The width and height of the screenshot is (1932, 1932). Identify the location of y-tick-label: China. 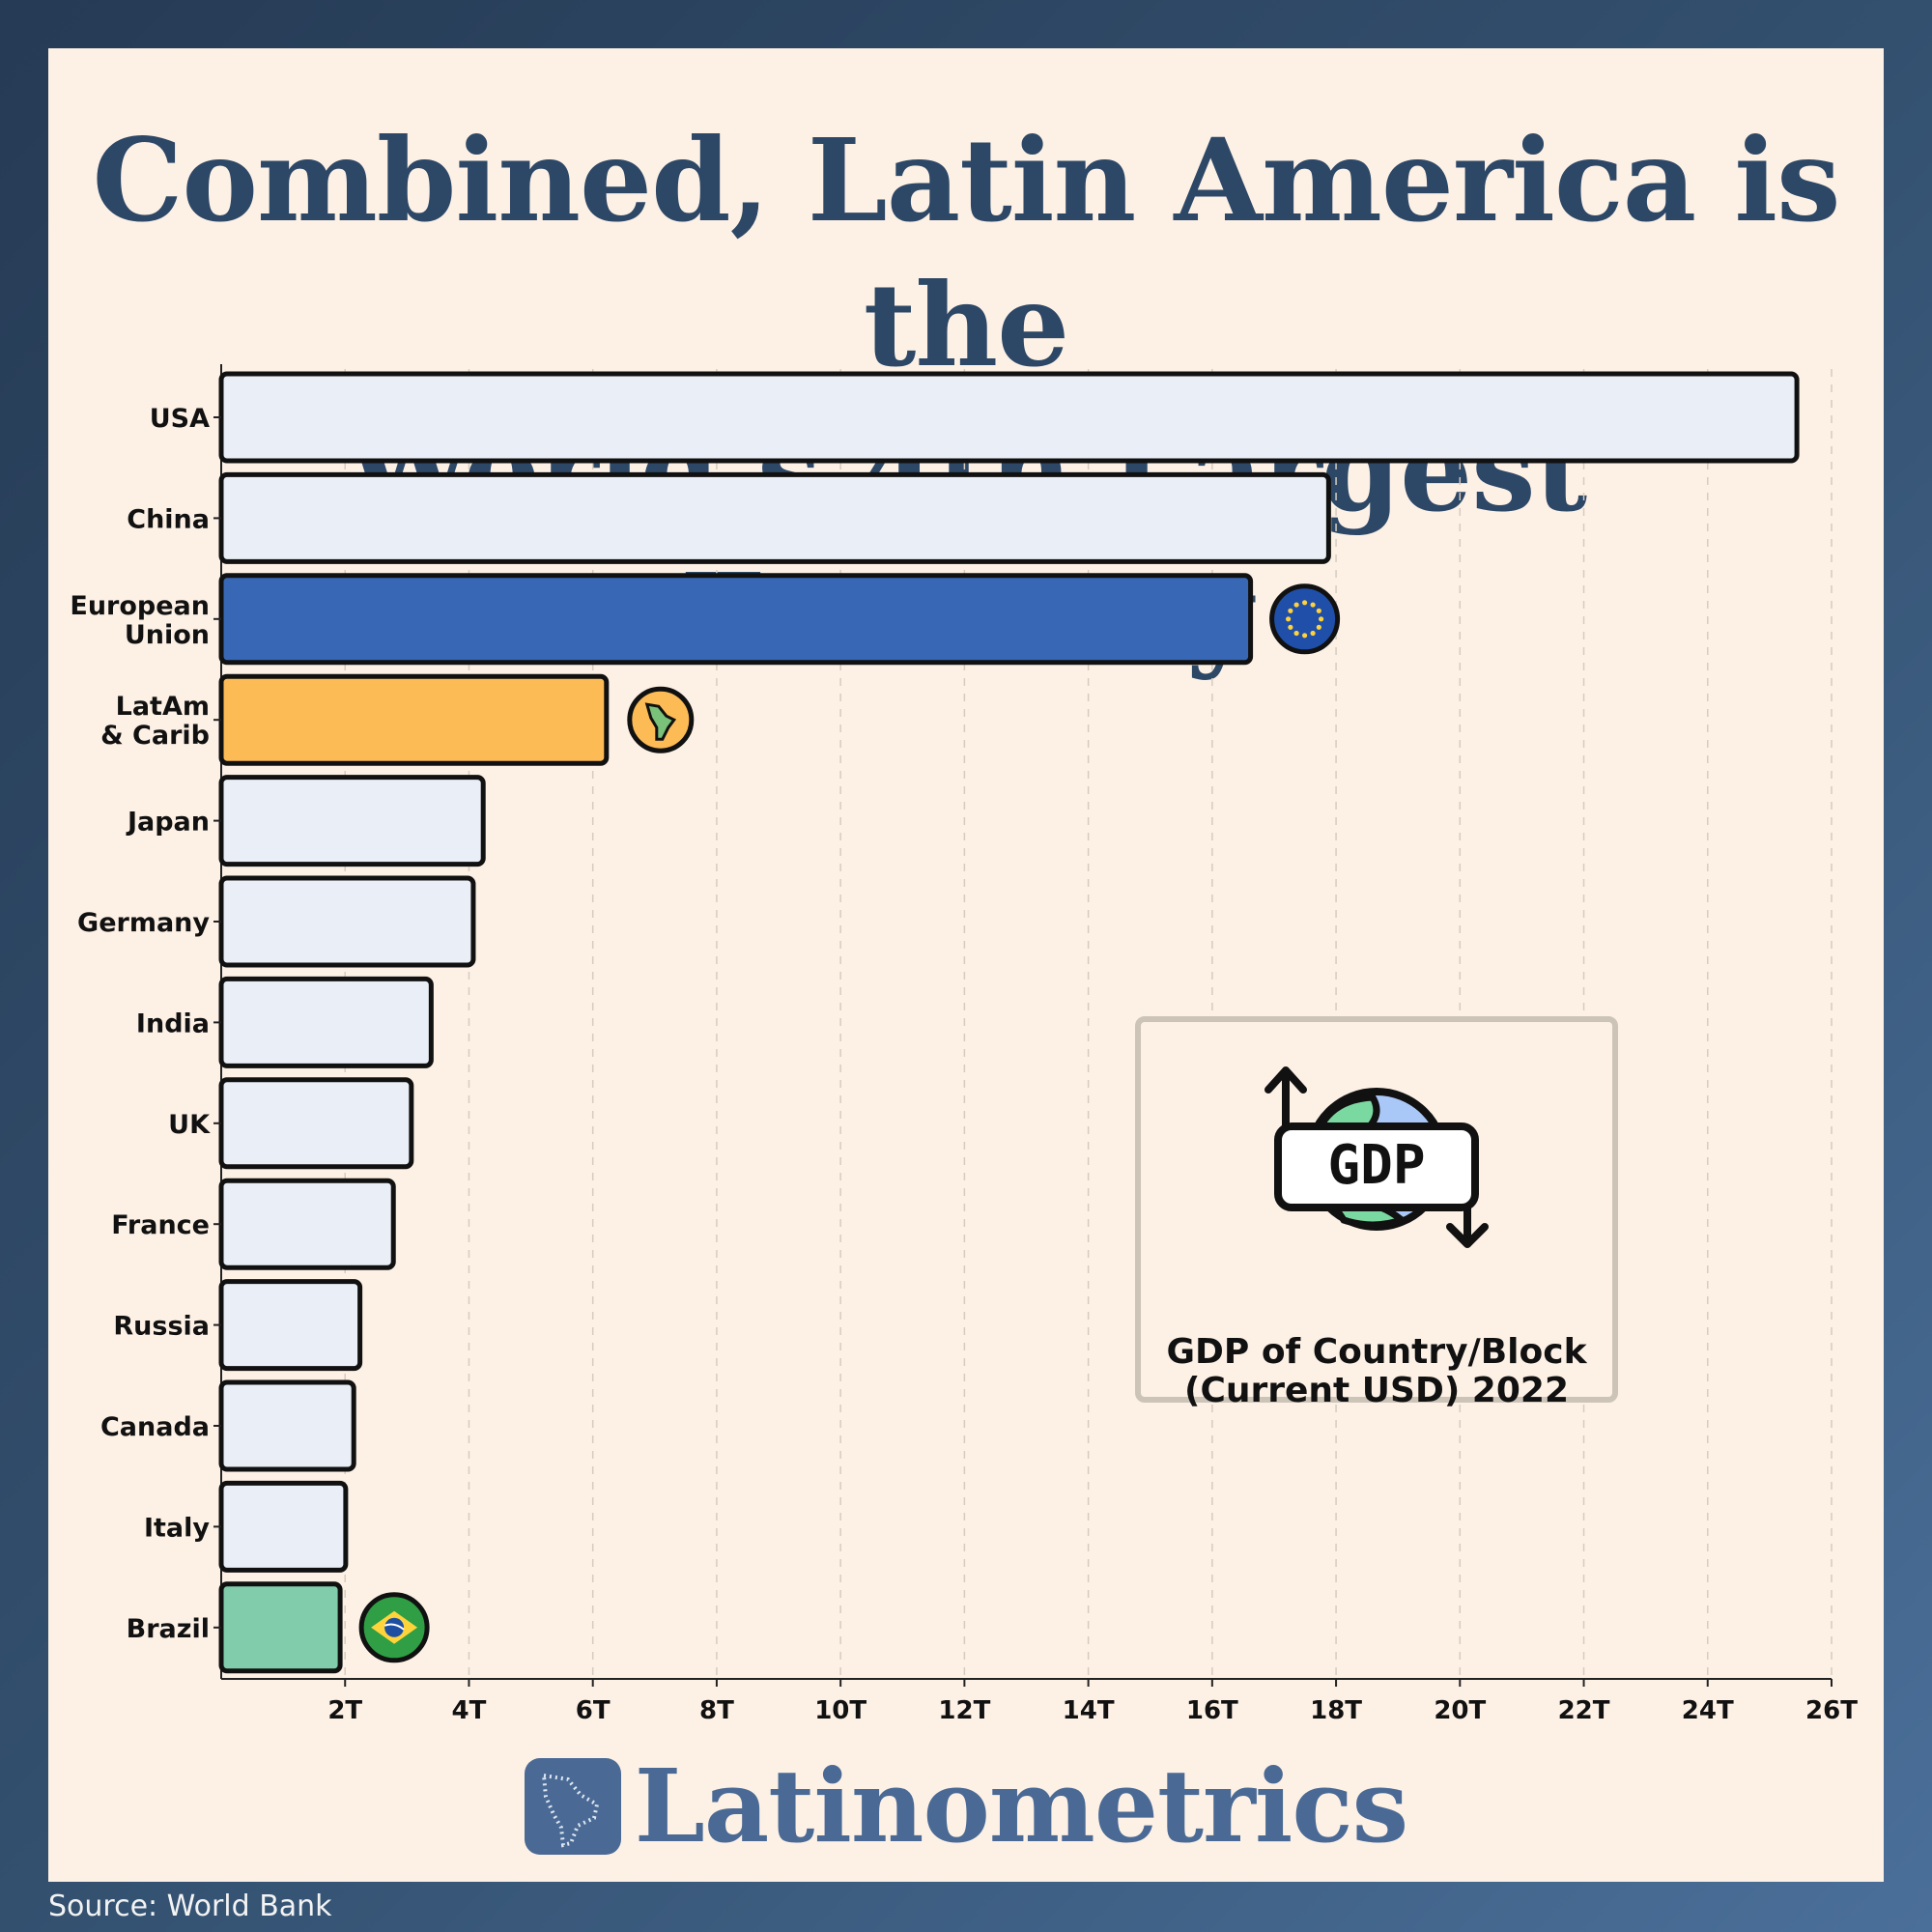
(168, 519).